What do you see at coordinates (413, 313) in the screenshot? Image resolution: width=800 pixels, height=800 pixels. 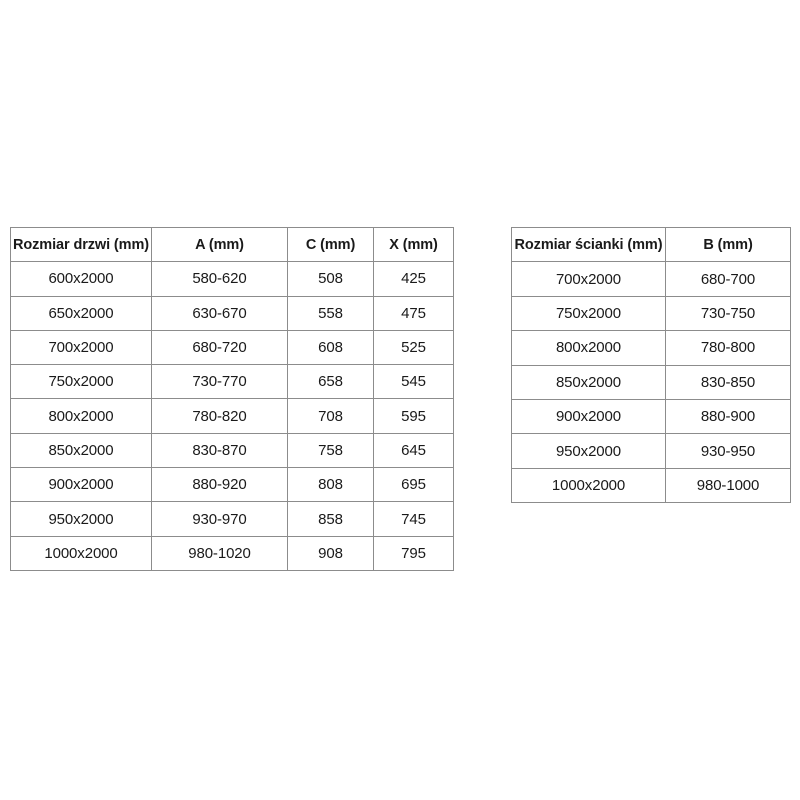 I see `cell-x: 475` at bounding box center [413, 313].